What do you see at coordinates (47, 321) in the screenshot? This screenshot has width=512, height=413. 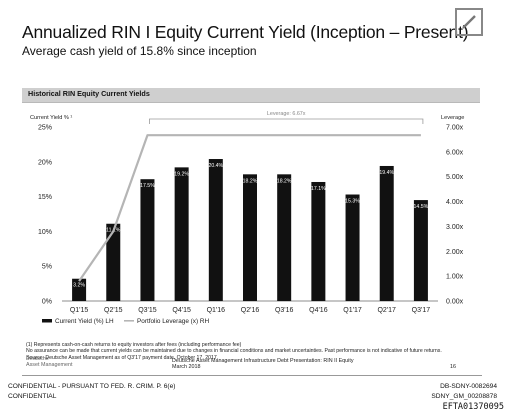 I see `legend-swatch-yield` at bounding box center [47, 321].